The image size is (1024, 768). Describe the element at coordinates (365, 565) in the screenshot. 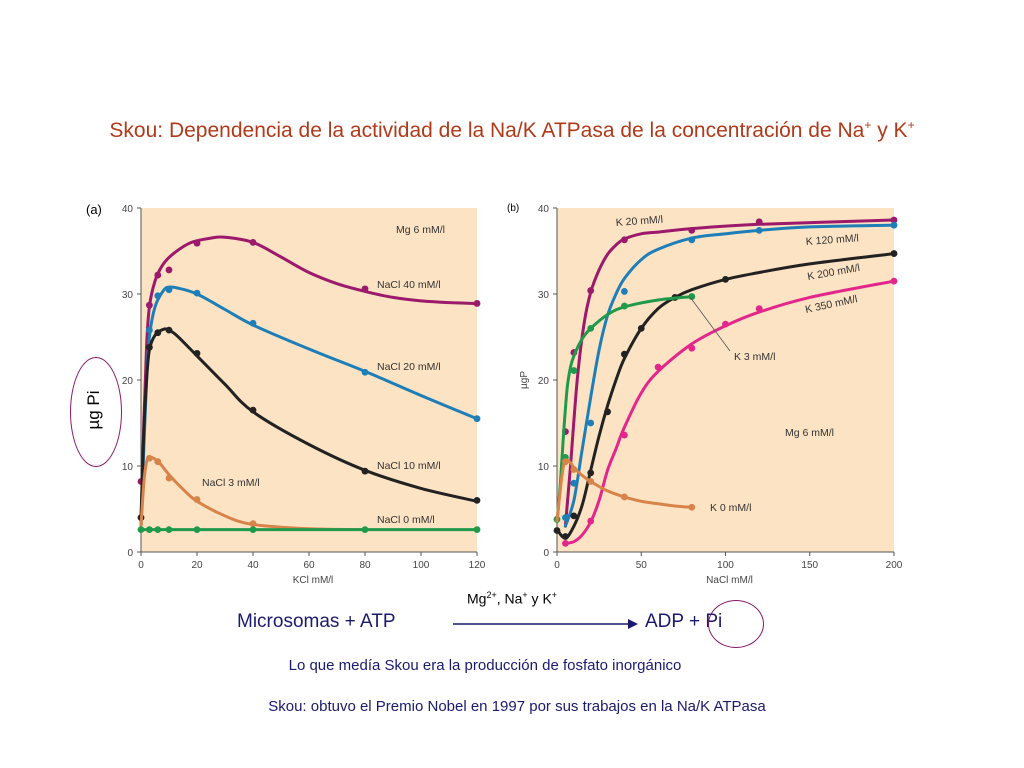

I see `x-tick-label: 80` at that location.